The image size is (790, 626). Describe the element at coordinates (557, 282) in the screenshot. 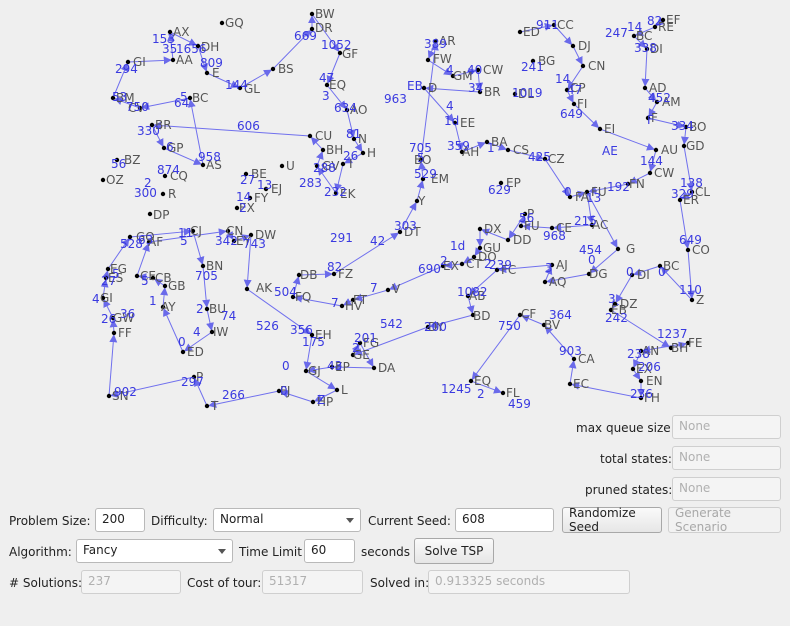

I see `city-label: AQ` at that location.